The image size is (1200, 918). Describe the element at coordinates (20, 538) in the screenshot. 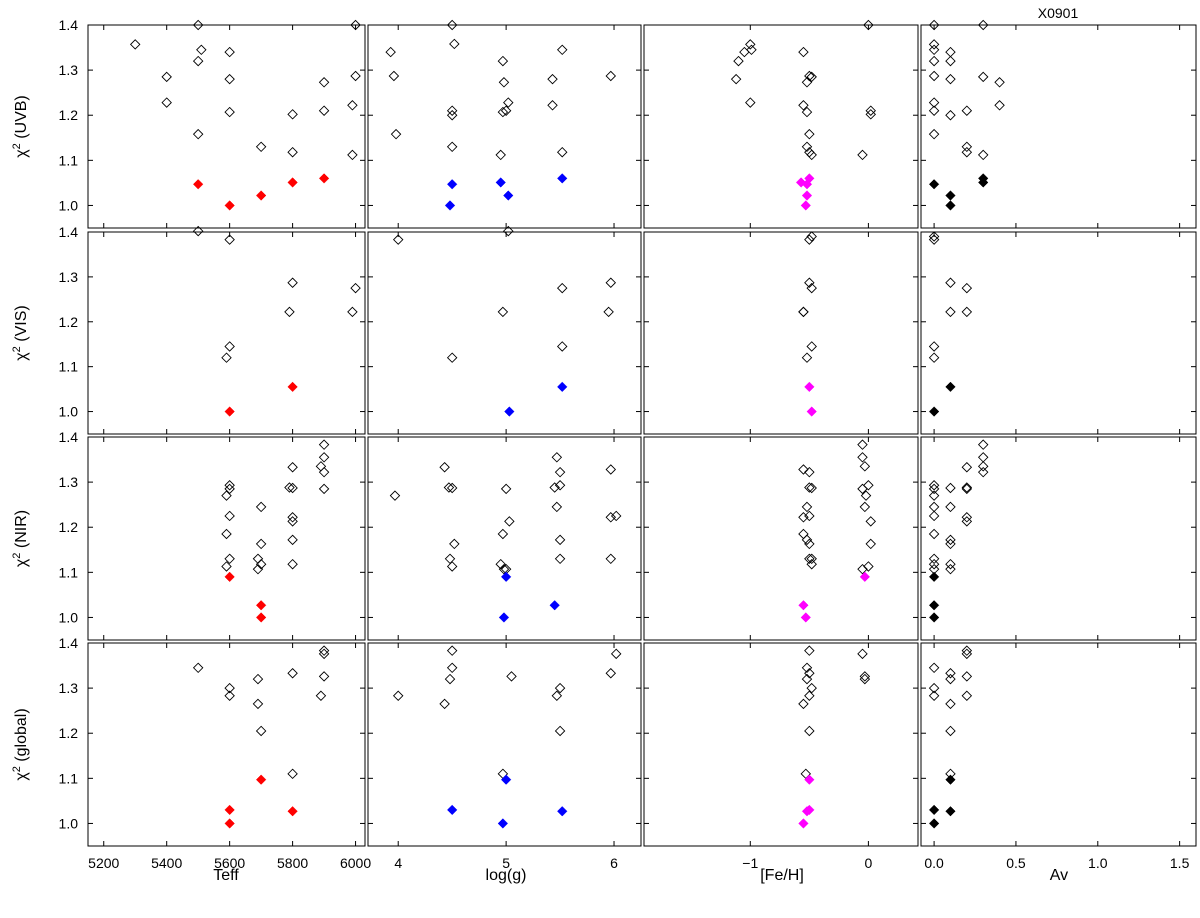

I see `y-axis-label-nir: χ2 (NIR)` at that location.